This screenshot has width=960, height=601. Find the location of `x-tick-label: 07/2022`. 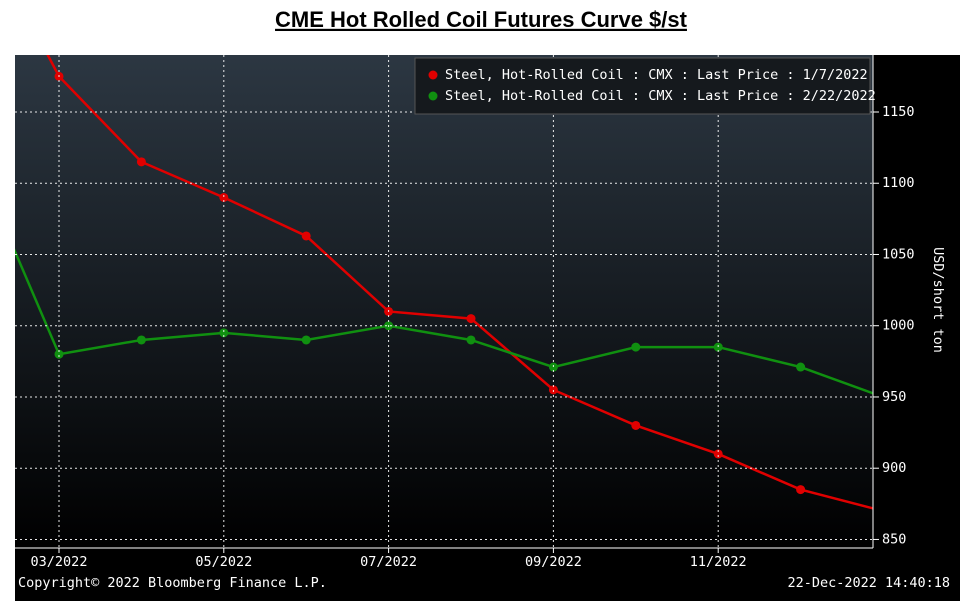

x-tick-label: 07/2022 is located at coordinates (388, 562).